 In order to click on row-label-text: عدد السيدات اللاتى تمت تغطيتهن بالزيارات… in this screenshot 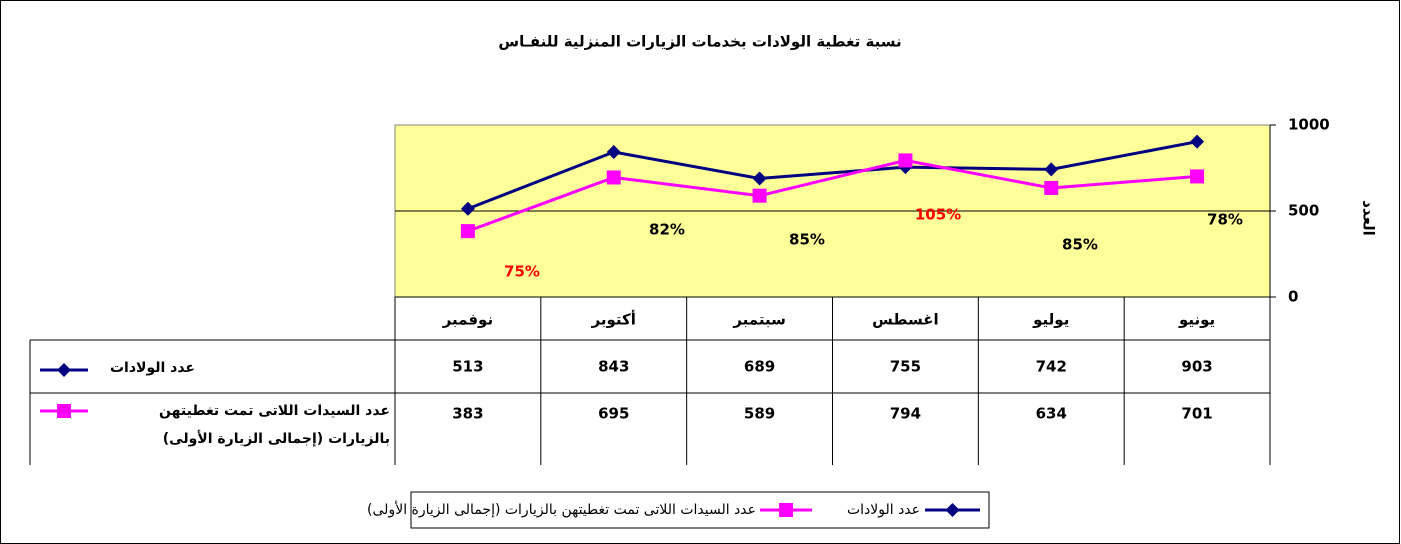, I will do `click(274, 425)`.